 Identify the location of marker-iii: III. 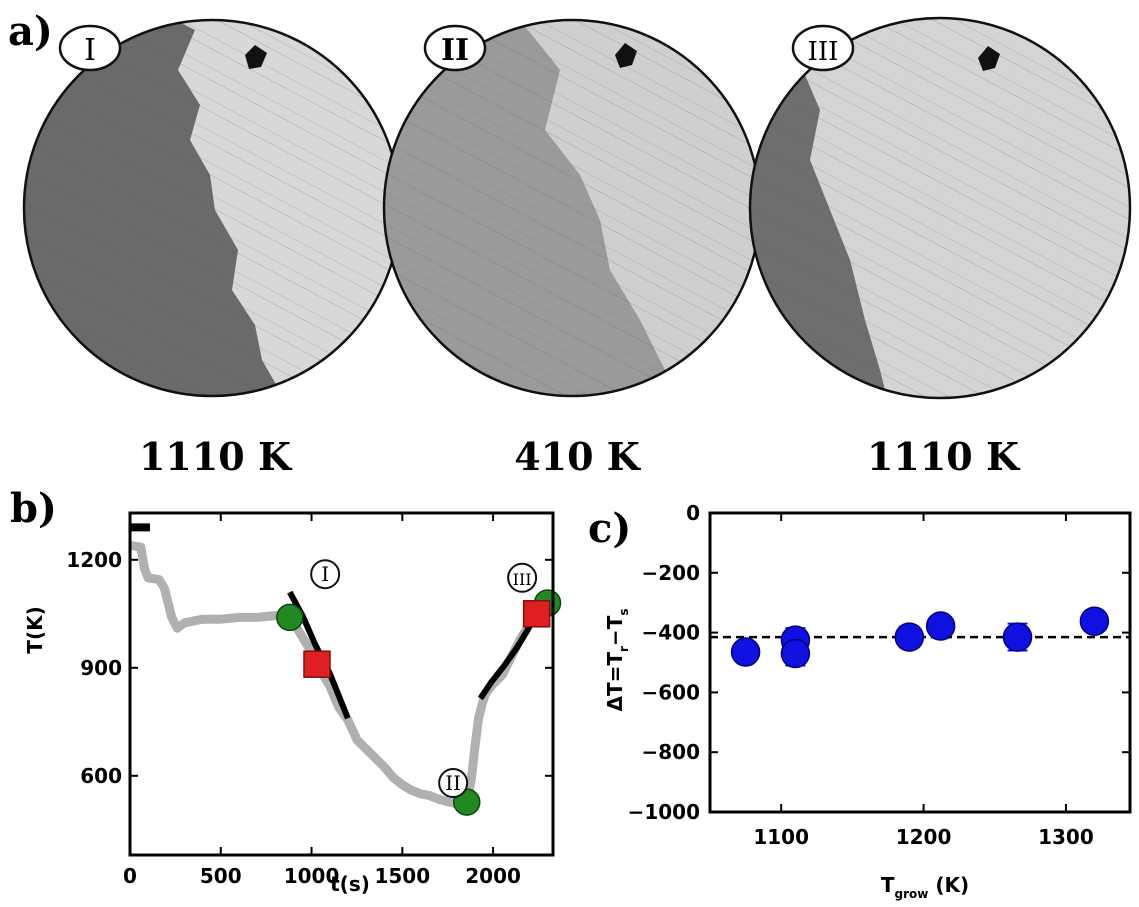
(823, 48).